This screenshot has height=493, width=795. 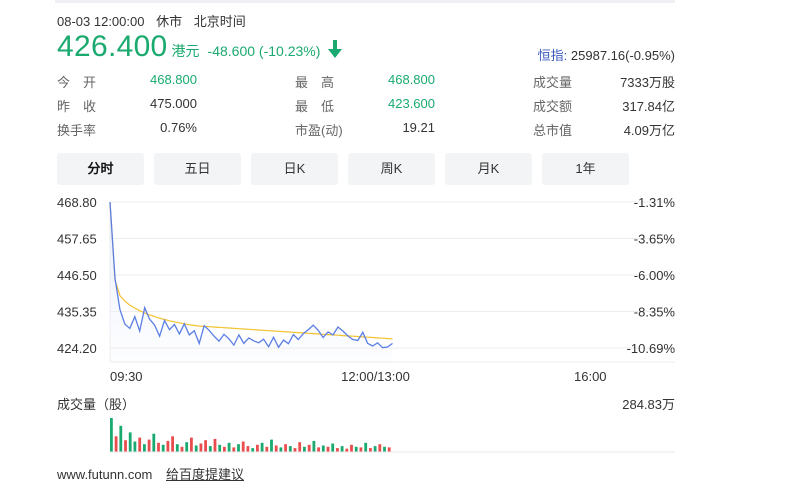 What do you see at coordinates (77, 82) in the screenshot?
I see `stat-open-label: 今 开` at bounding box center [77, 82].